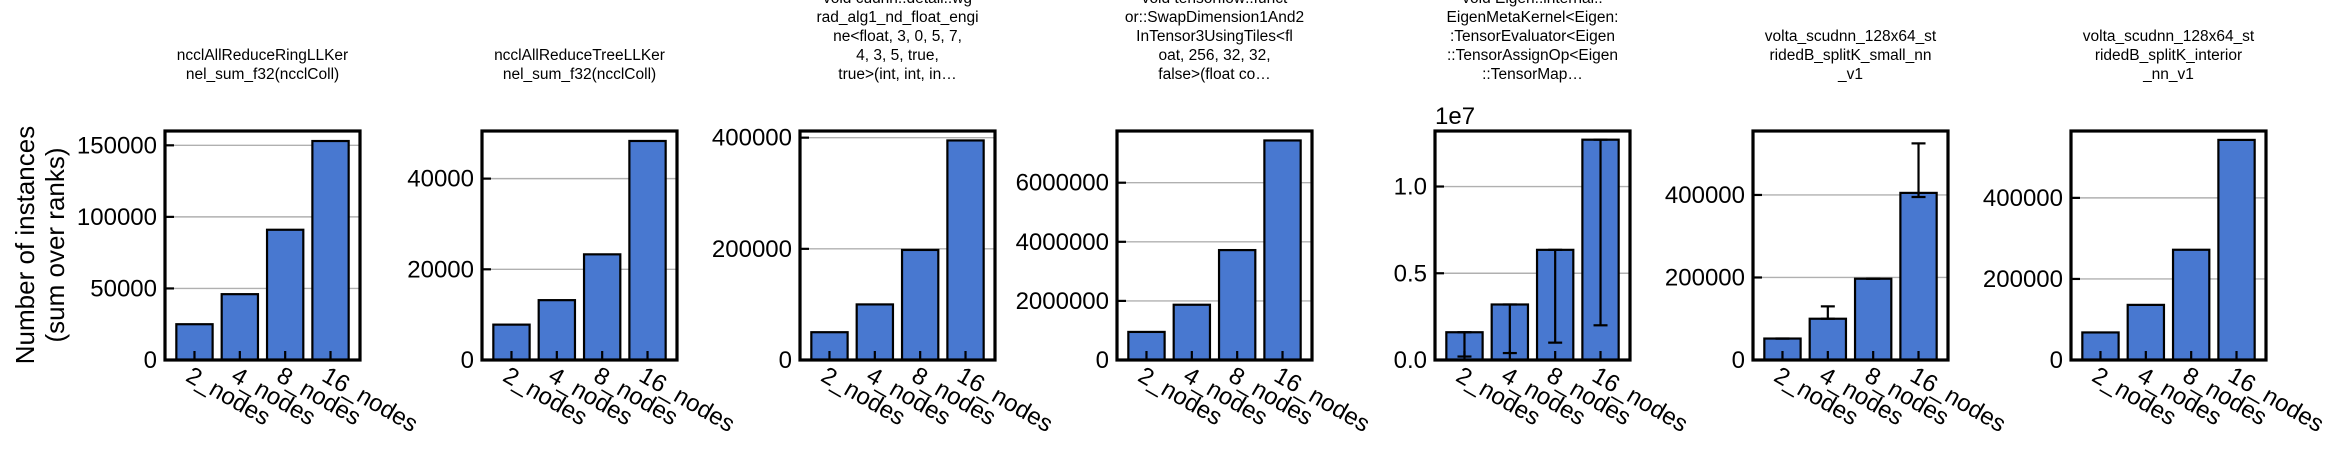 This screenshot has height=455, width=2338. I want to click on panel-title-line: ncclAllReduceTreeLLKer, so click(579, 55).